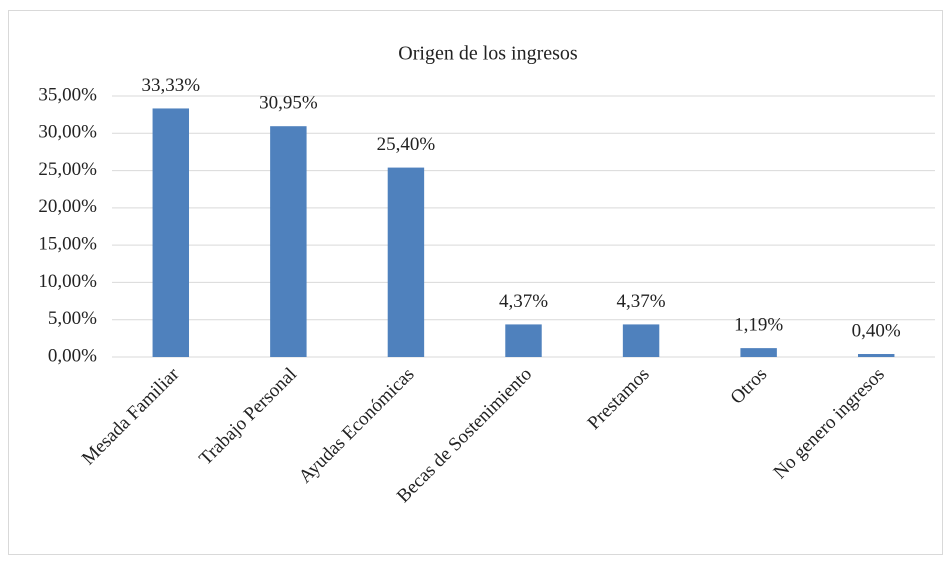 The height and width of the screenshot is (565, 952). What do you see at coordinates (67, 94) in the screenshot?
I see `y-tick-label: 35,00%` at bounding box center [67, 94].